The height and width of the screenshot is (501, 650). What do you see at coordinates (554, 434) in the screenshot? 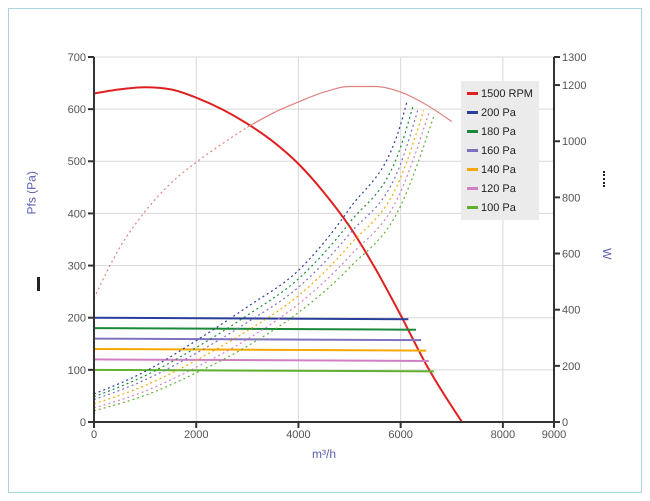
I see `x-tick-label: 9000` at bounding box center [554, 434].